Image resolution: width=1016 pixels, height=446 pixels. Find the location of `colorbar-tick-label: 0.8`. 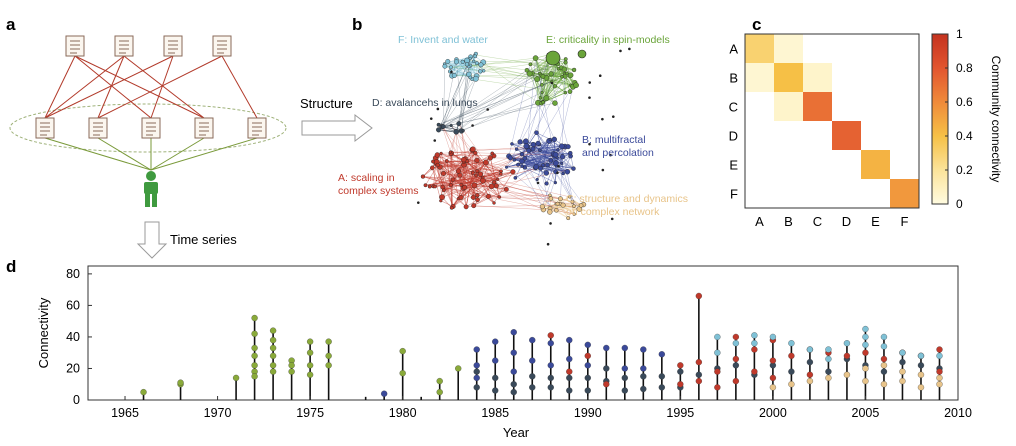

colorbar-tick-label: 0.8 is located at coordinates (964, 68).